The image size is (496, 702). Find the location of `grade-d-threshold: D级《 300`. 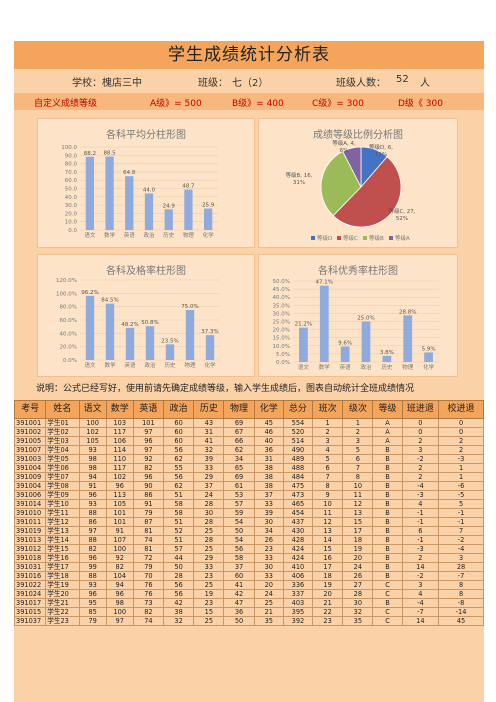

grade-d-threshold: D级《 300 is located at coordinates (420, 104).